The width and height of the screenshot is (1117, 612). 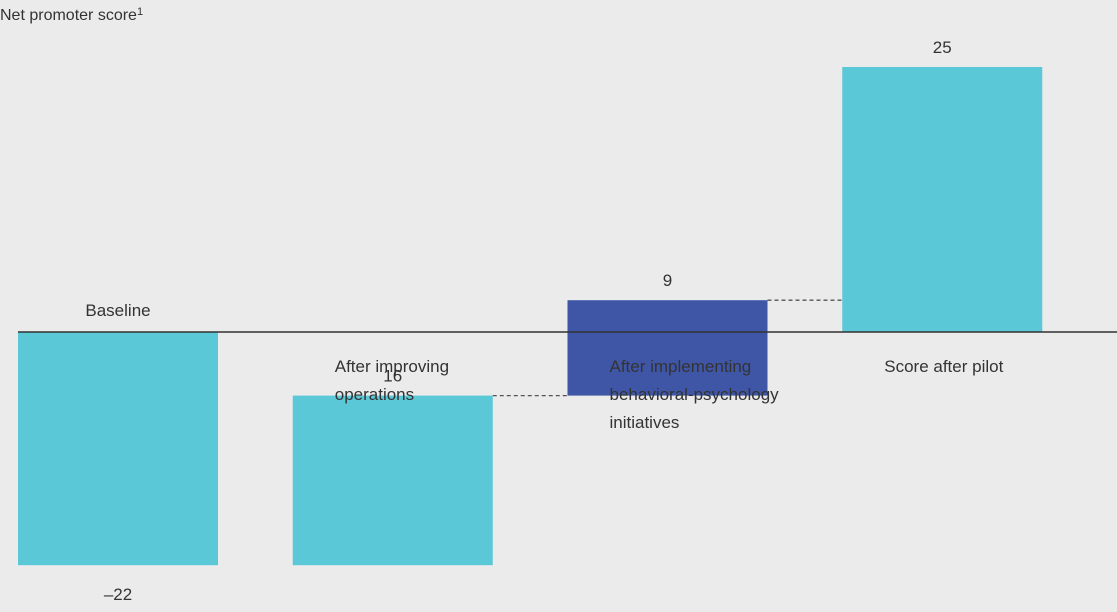 I want to click on category-label-0: Baseline, so click(x=117, y=310).